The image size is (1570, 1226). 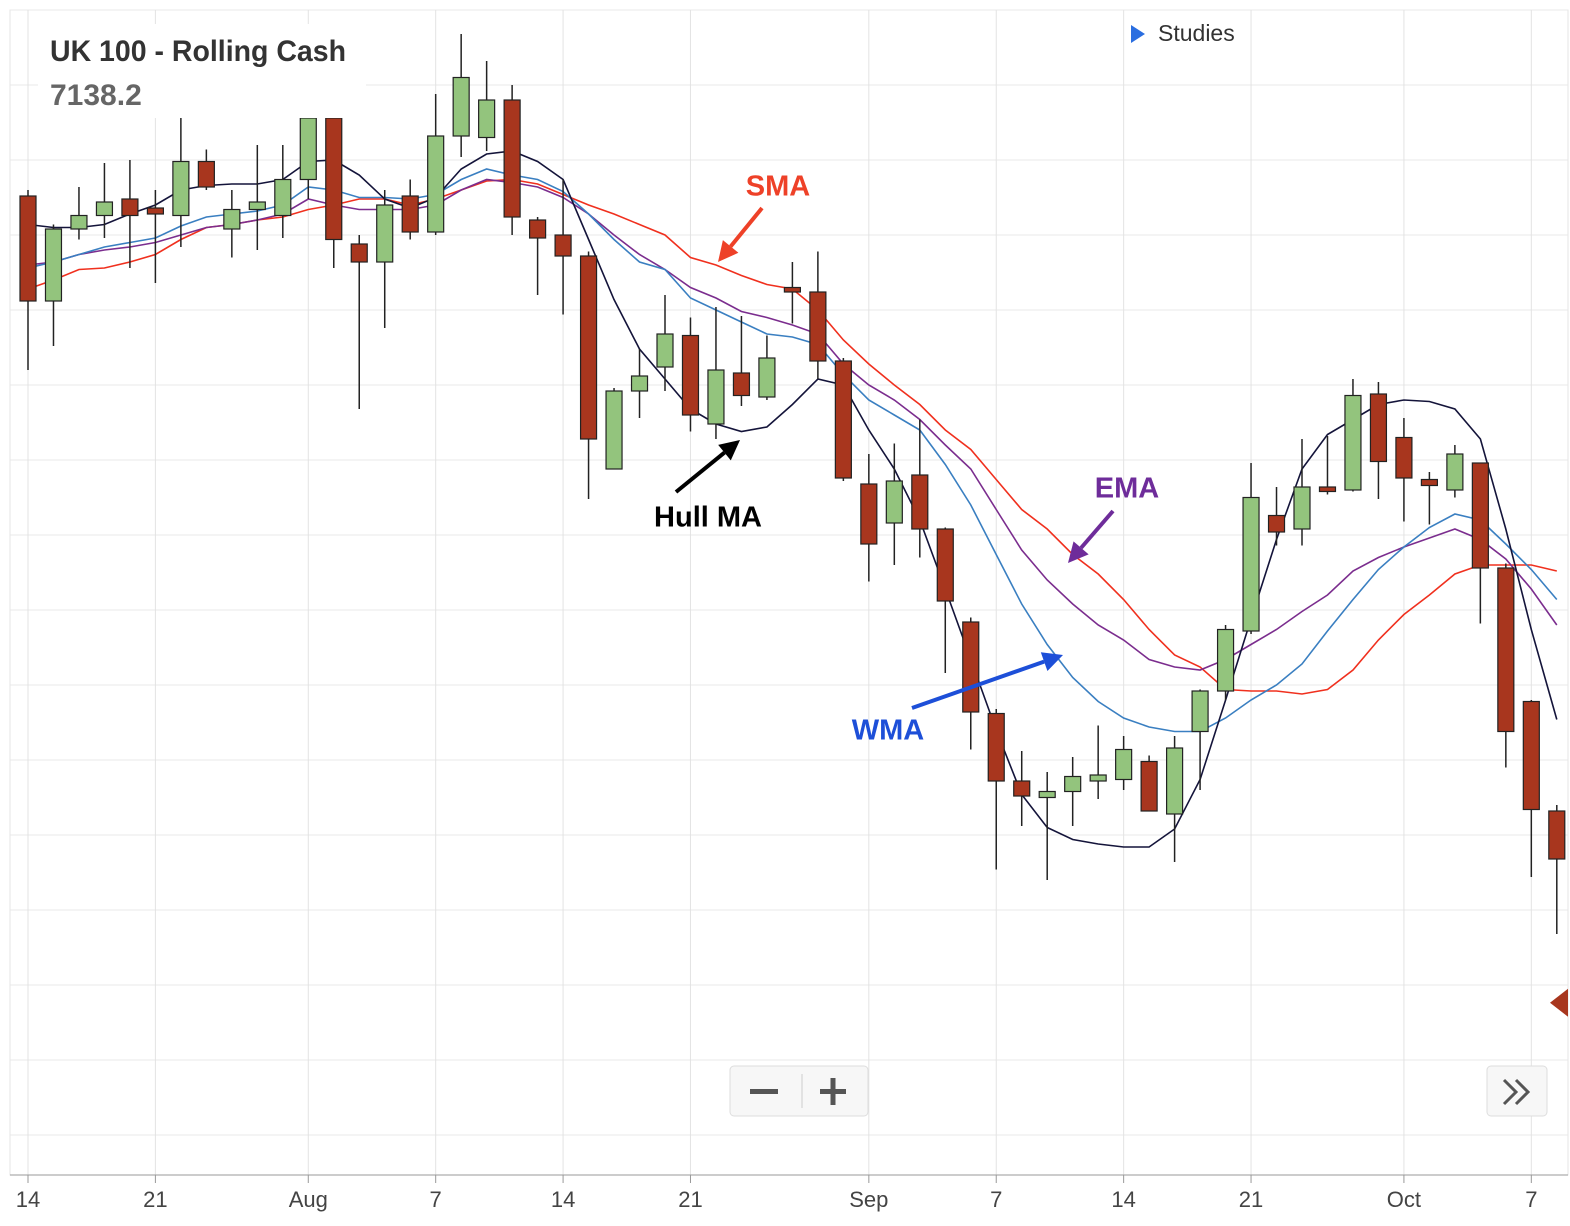 What do you see at coordinates (198, 51) in the screenshot?
I see `chart-title: UK 100 - Rolling Cash` at bounding box center [198, 51].